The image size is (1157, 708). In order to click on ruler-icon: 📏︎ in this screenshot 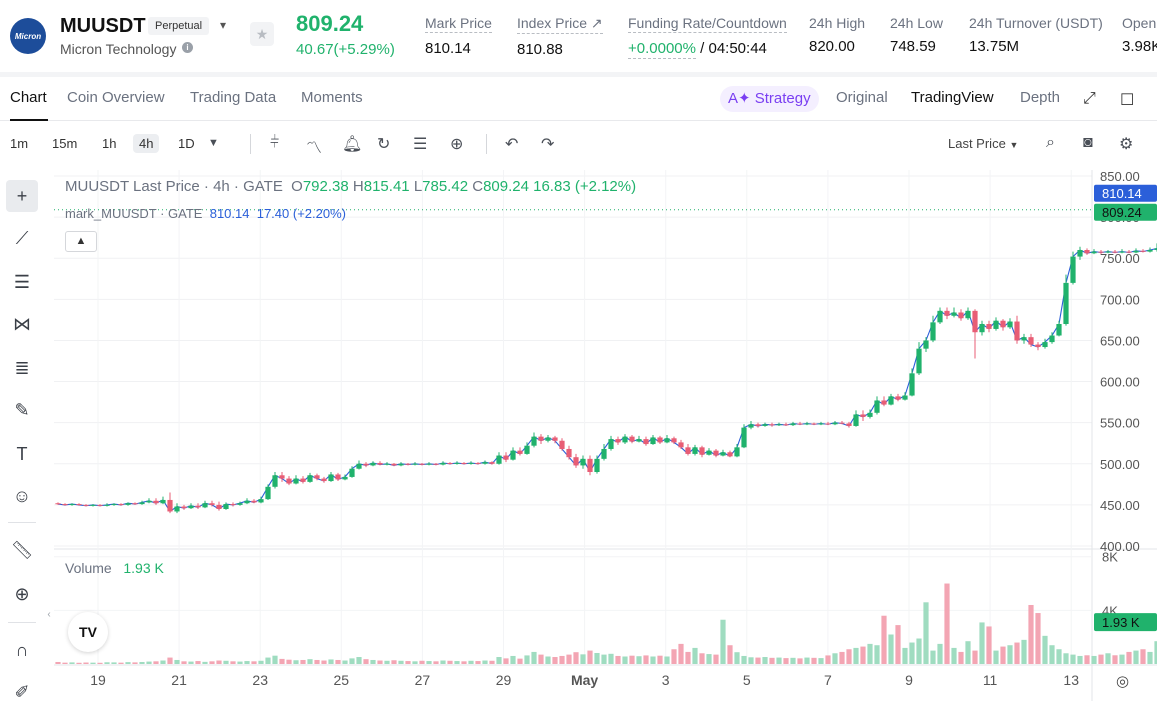, I will do `click(22, 550)`.